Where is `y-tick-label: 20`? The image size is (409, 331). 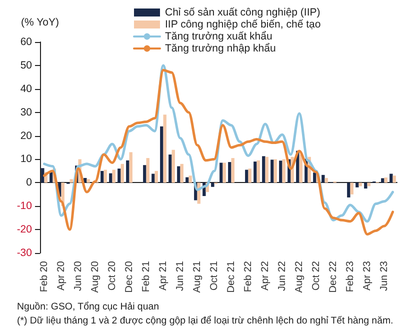 y-tick-label: 20 is located at coordinates (26, 136).